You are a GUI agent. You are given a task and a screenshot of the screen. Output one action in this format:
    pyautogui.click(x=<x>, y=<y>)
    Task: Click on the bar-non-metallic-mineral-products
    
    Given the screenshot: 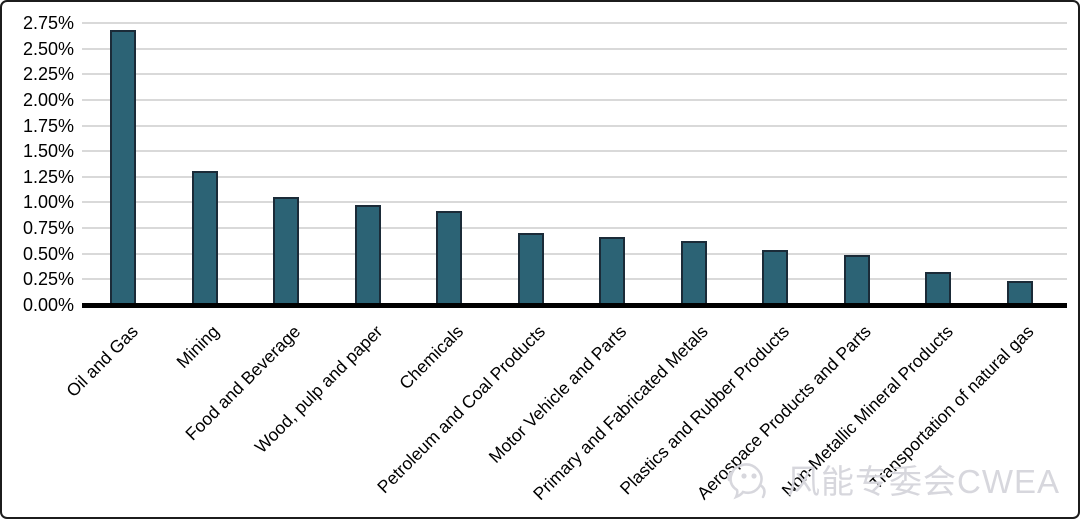 What is the action you would take?
    pyautogui.click(x=938, y=288)
    